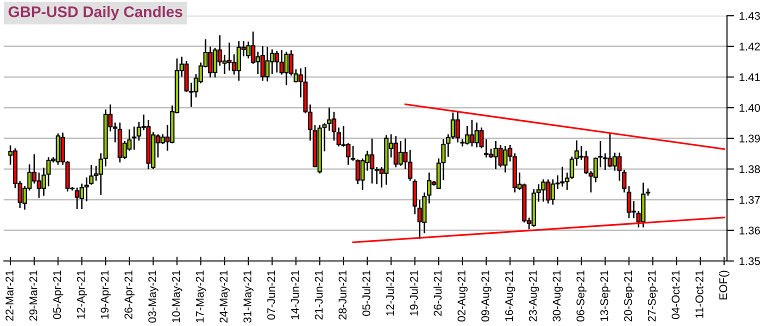  What do you see at coordinates (225, 296) in the screenshot?
I see `x-tick-label: 24-May-21` at bounding box center [225, 296].